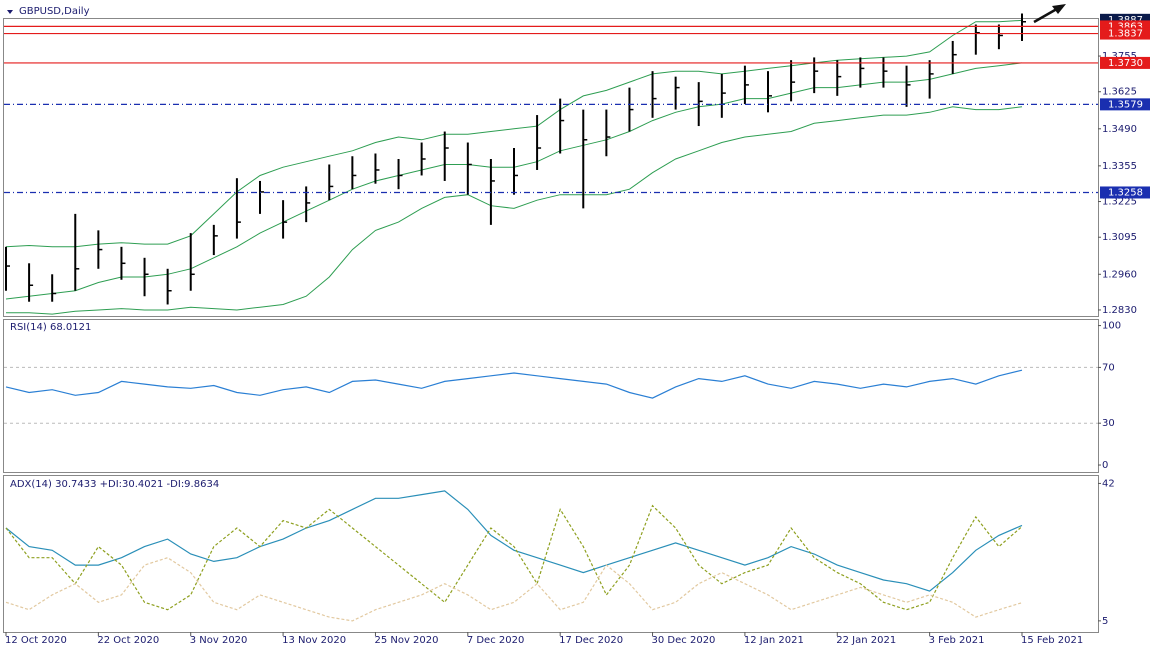 The height and width of the screenshot is (648, 1152). What do you see at coordinates (1119, 92) in the screenshot?
I see `y-tick-label: 1.3625` at bounding box center [1119, 92].